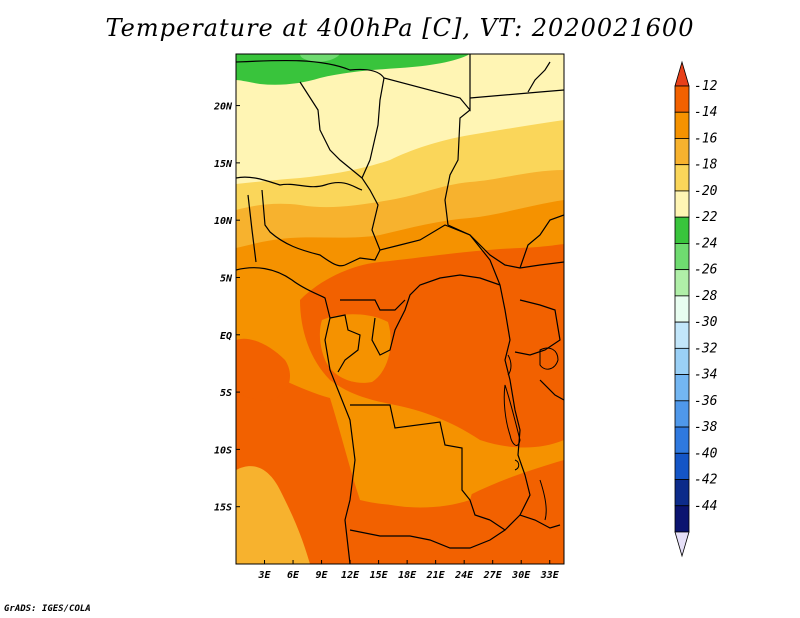  I want to click on border-benin, so click(252, 228).